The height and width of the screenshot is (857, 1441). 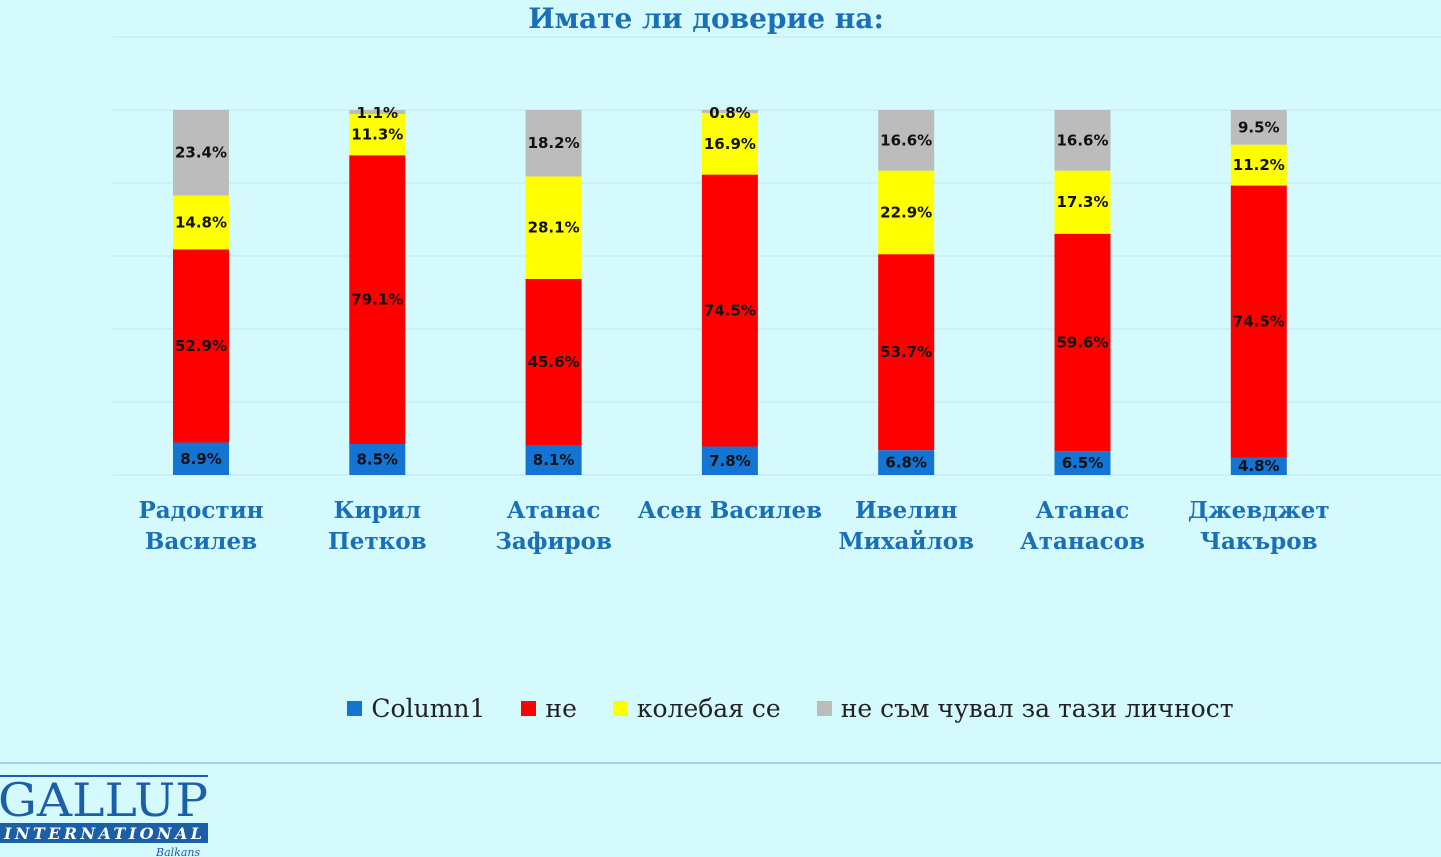 I want to click on data-label: 0.8%, so click(x=730, y=113).